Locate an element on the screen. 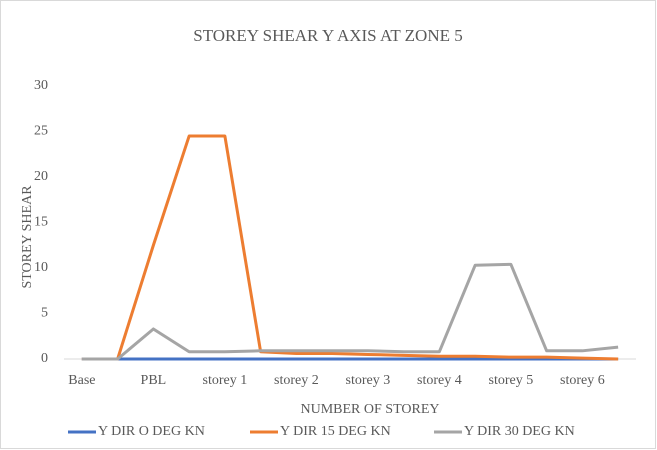  y-tick-label: 0 is located at coordinates (44, 358).